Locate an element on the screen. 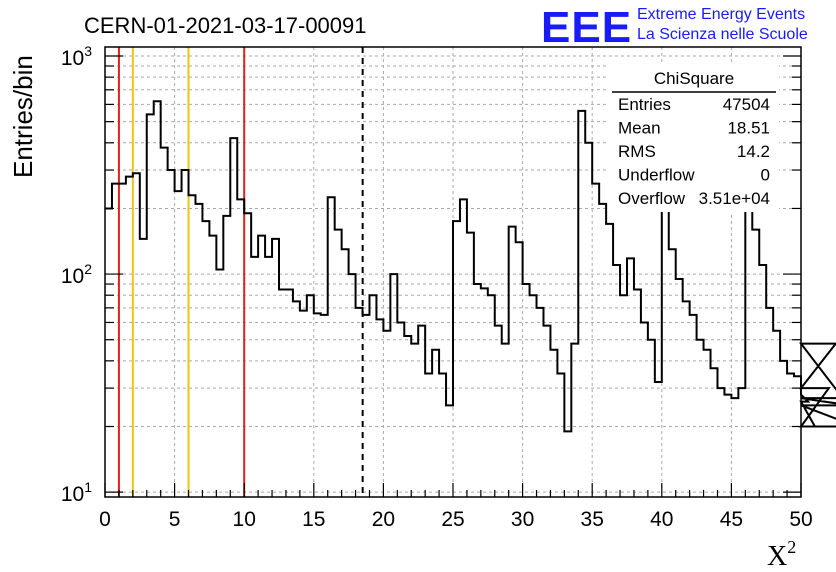 Image resolution: width=836 pixels, height=572 pixels. eee-logo: EEE is located at coordinates (586, 27).